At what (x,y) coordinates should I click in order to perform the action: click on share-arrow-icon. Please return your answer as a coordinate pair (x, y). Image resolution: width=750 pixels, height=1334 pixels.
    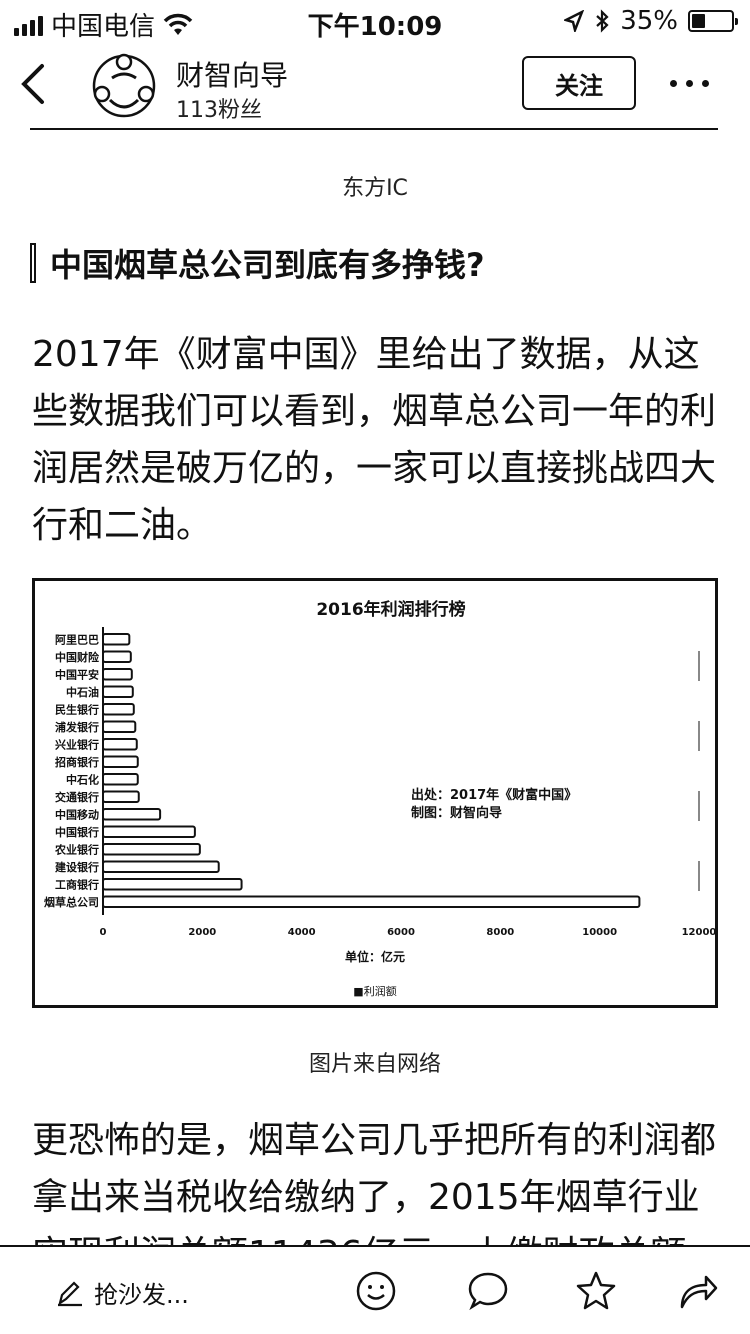
    Looking at the image, I should click on (698, 1291).